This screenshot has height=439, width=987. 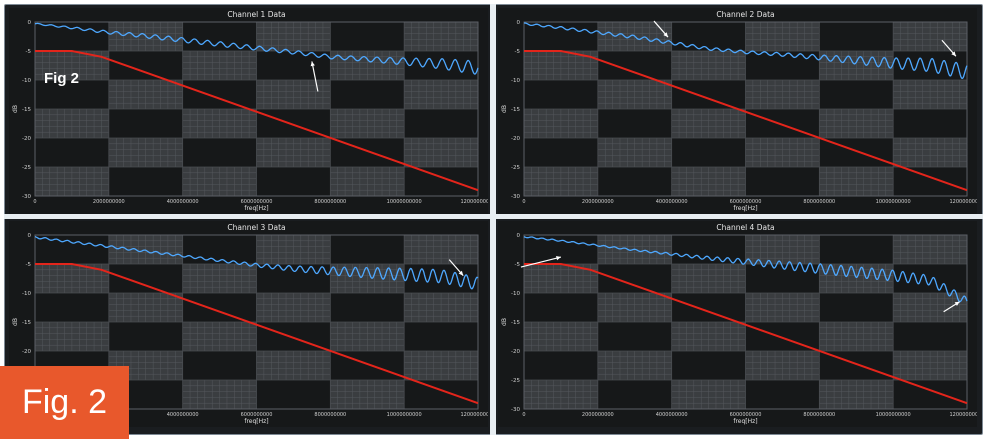 What do you see at coordinates (493, 219) in the screenshot?
I see `vertical-divider` at bounding box center [493, 219].